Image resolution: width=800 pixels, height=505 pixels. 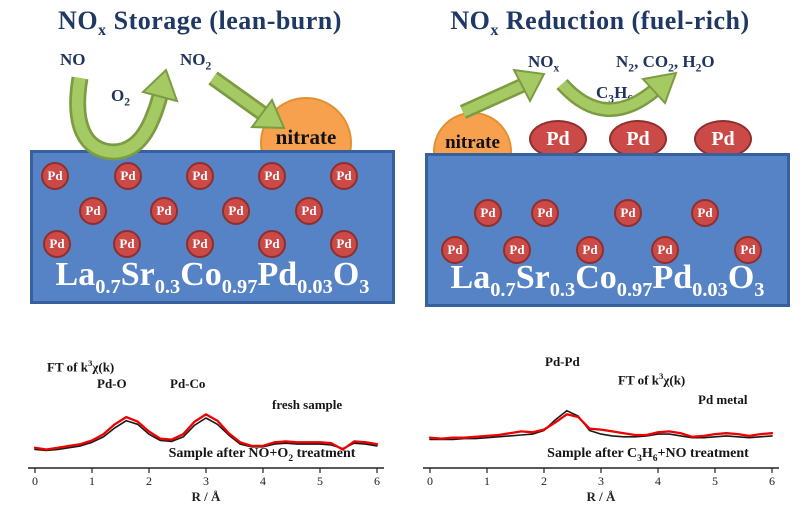 I want to click on reference-curve-label: fresh sample, so click(x=307, y=404).